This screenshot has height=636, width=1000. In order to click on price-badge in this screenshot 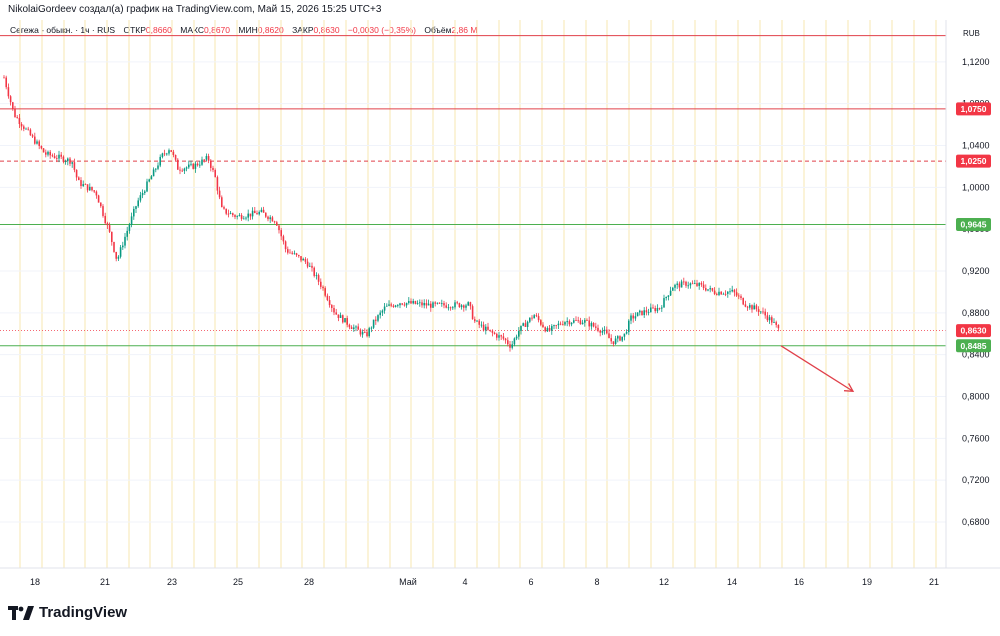, I will do `click(973, 346)`.